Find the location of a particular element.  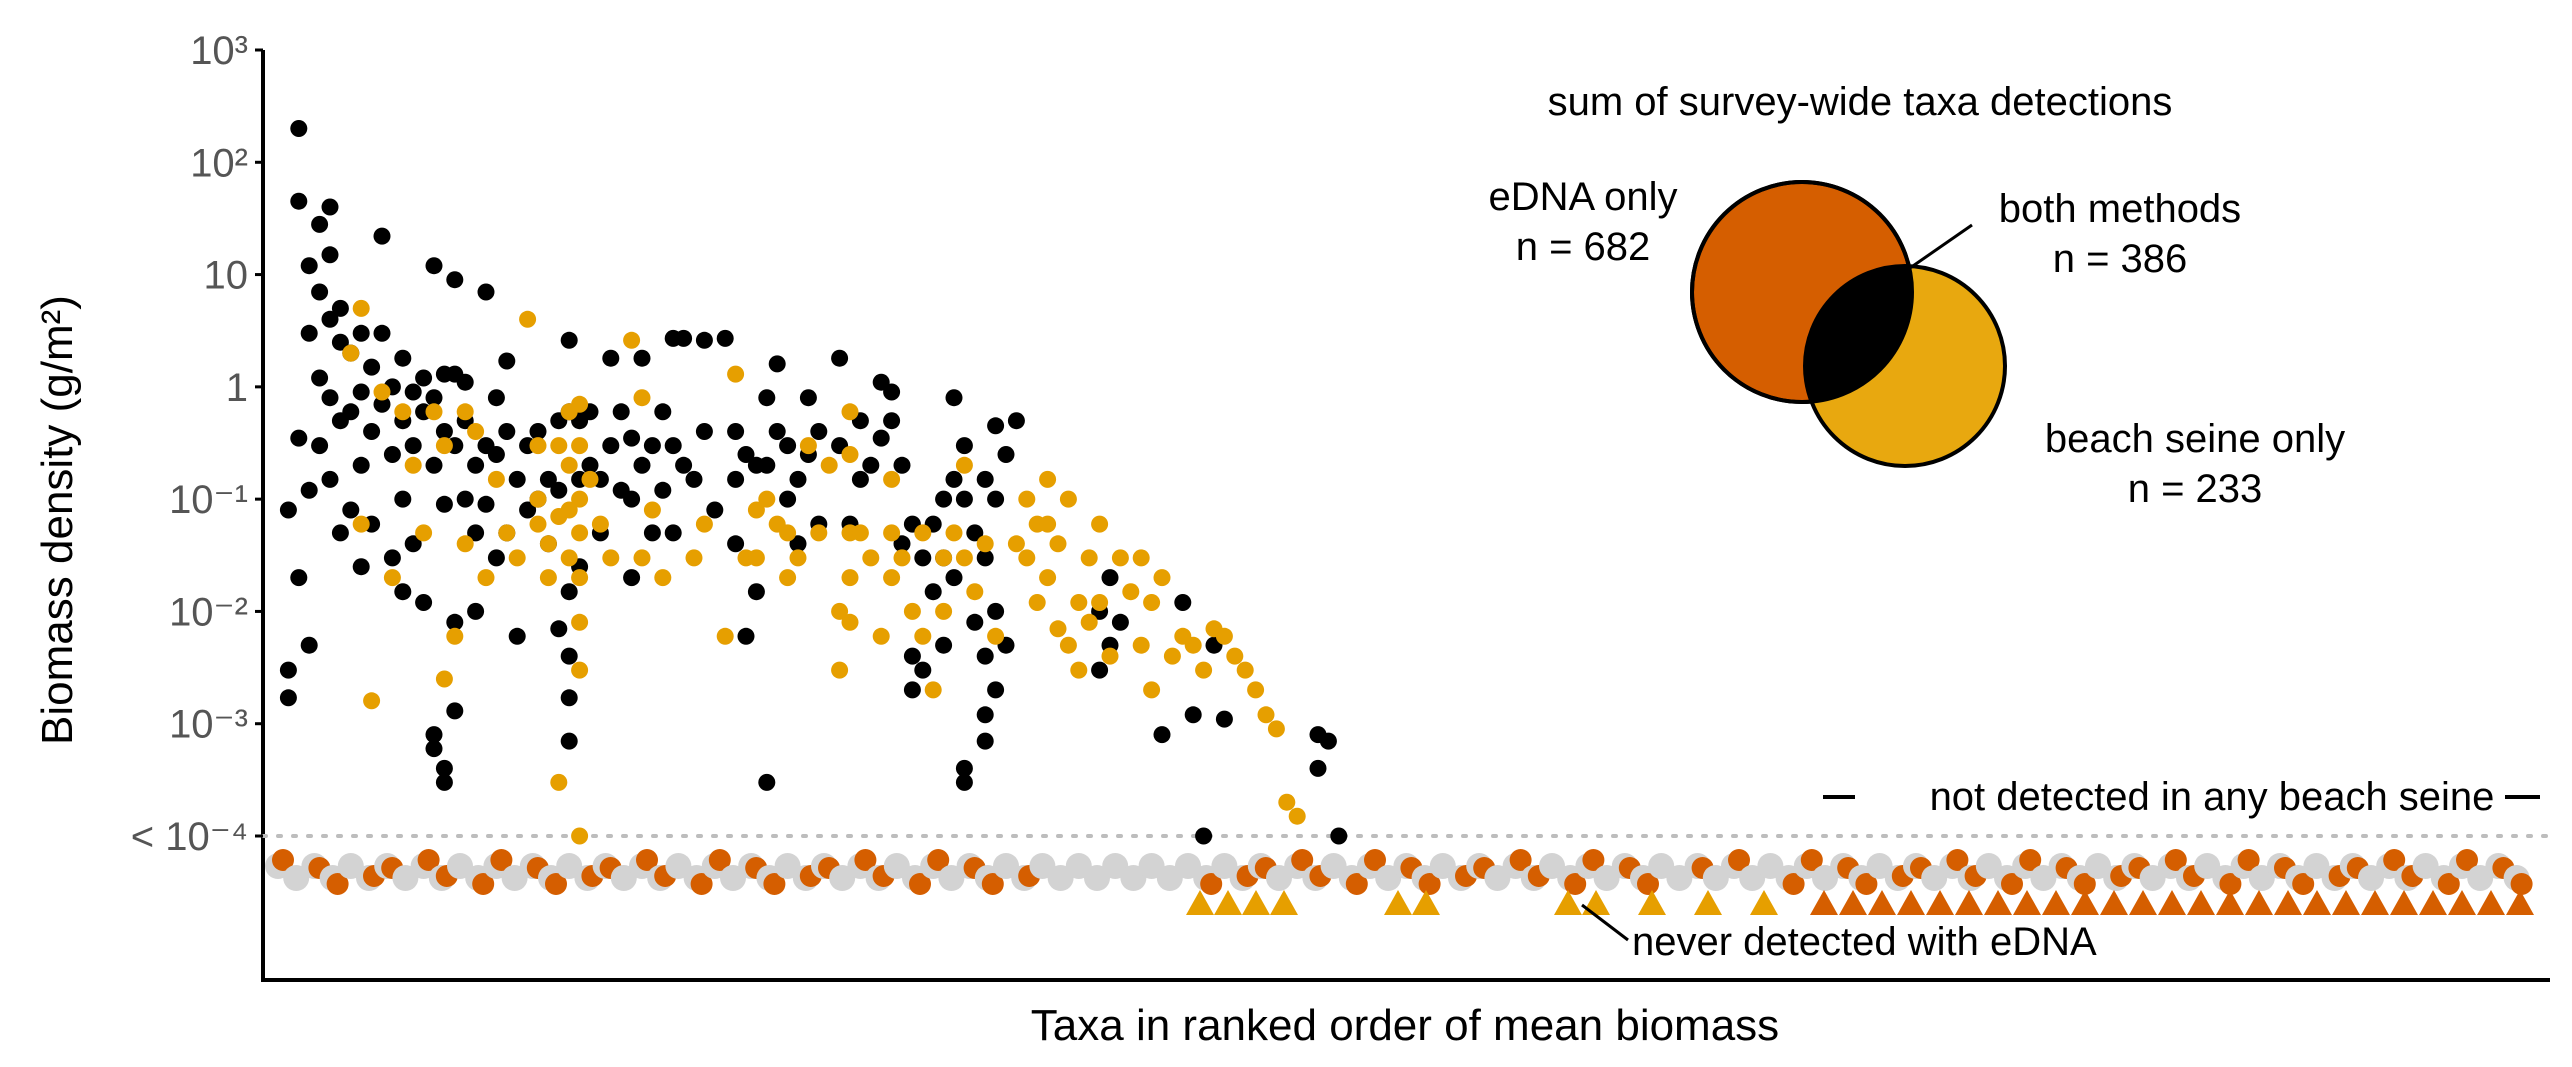

venn-both-label: both methods is located at coordinates (2120, 209).